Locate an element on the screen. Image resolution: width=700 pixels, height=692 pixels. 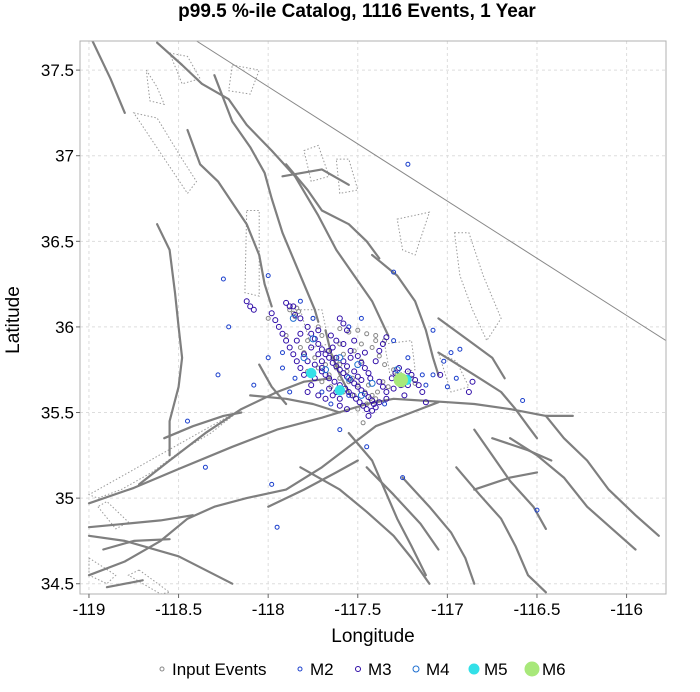
chart-title: p99.5 %-ile Catalog, 1116 Events, 1 Year is located at coordinates (357, 11).